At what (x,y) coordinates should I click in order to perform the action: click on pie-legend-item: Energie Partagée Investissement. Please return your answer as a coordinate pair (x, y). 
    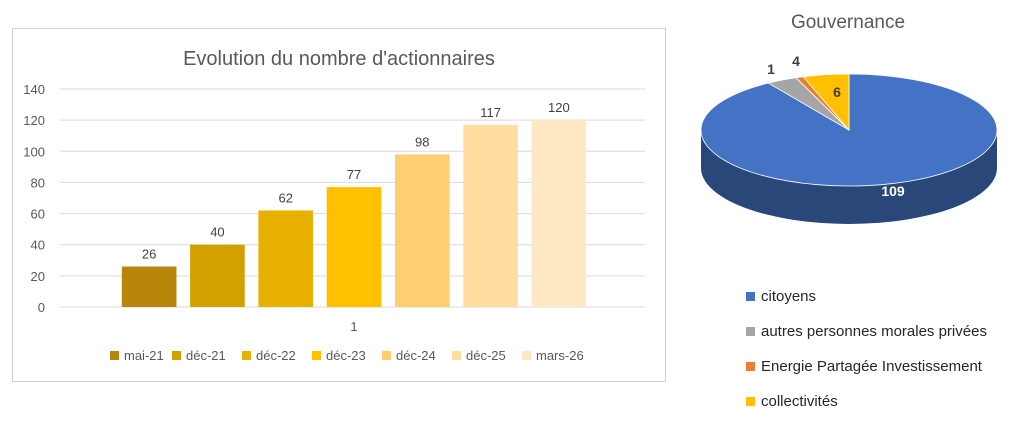
    Looking at the image, I should click on (864, 366).